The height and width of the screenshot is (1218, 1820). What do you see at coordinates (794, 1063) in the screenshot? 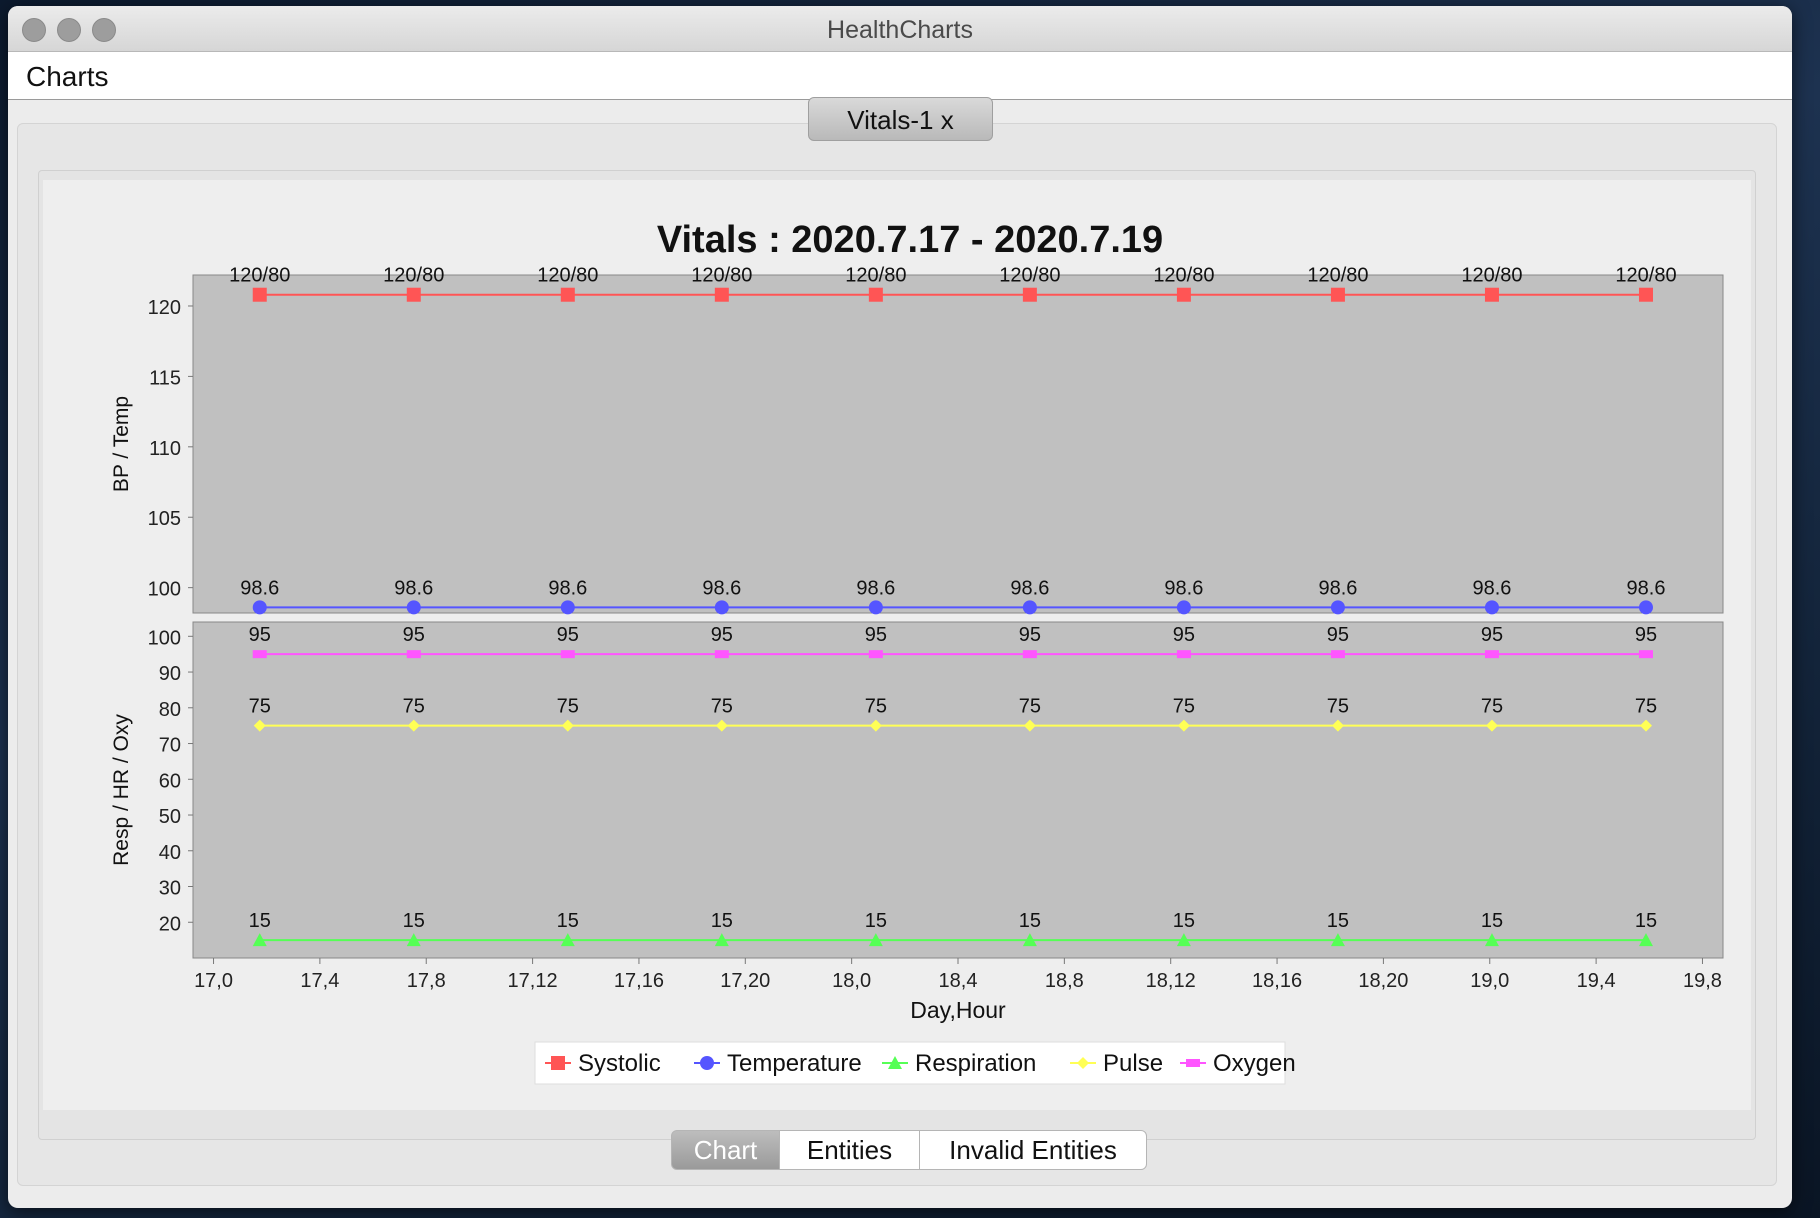
I see `legend-label: Temperature` at bounding box center [794, 1063].